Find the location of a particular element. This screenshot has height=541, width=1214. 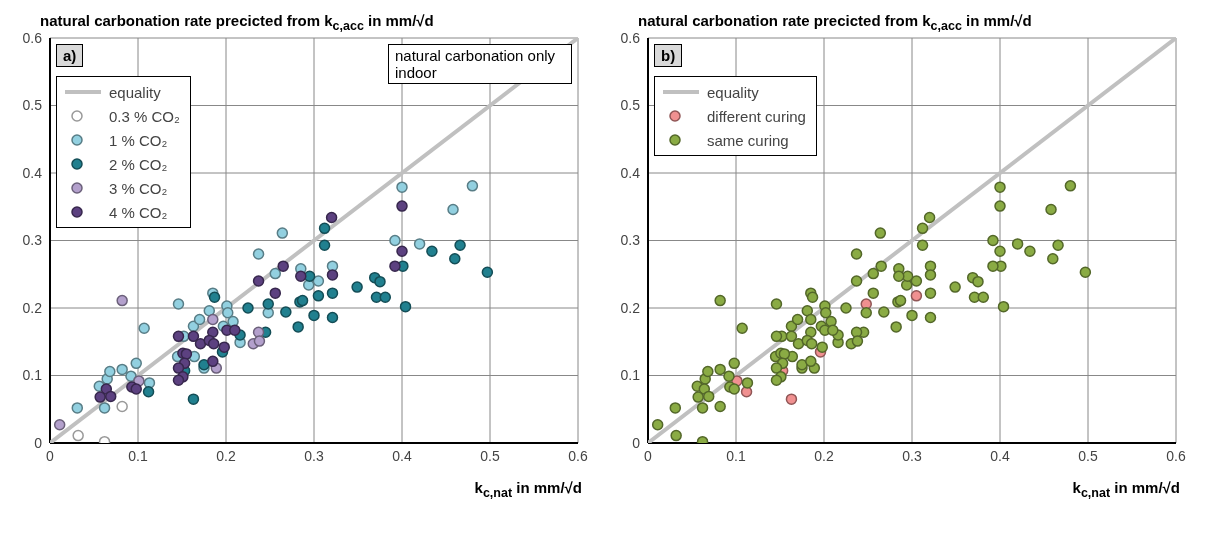

legend-label: same curing is located at coordinates (748, 140).